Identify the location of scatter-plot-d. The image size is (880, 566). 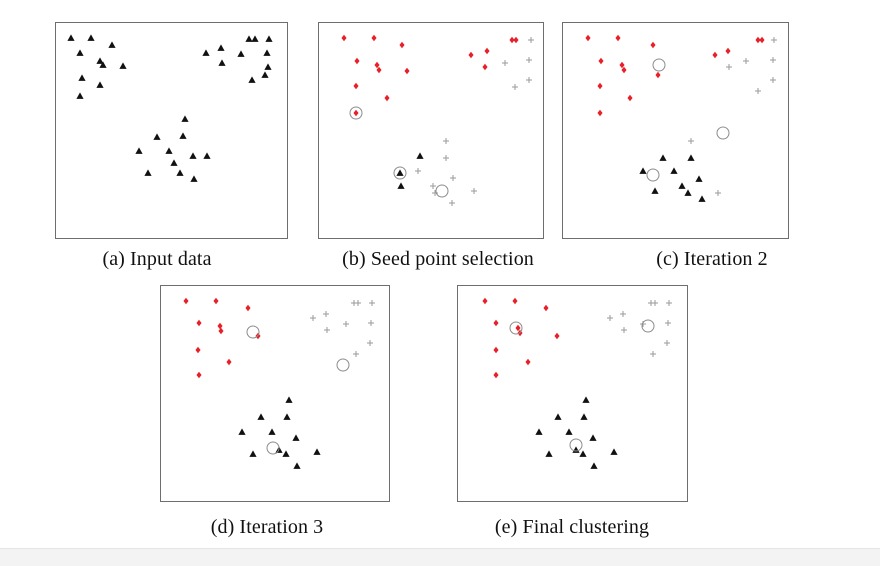
(279, 383).